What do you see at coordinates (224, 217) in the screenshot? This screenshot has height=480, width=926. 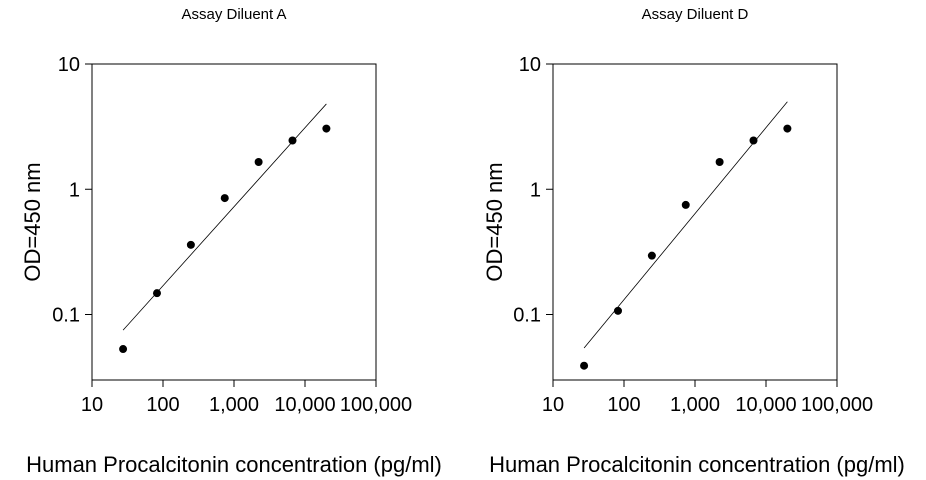 I see `fit-line` at bounding box center [224, 217].